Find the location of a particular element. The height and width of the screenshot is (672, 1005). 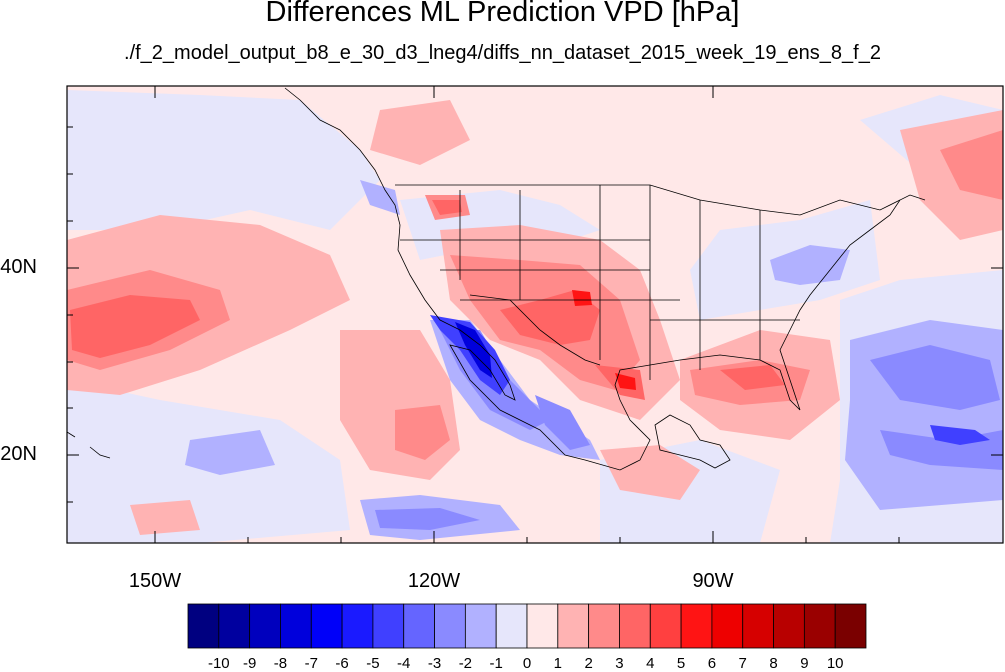

colorbar-label: -10 is located at coordinates (218, 663).